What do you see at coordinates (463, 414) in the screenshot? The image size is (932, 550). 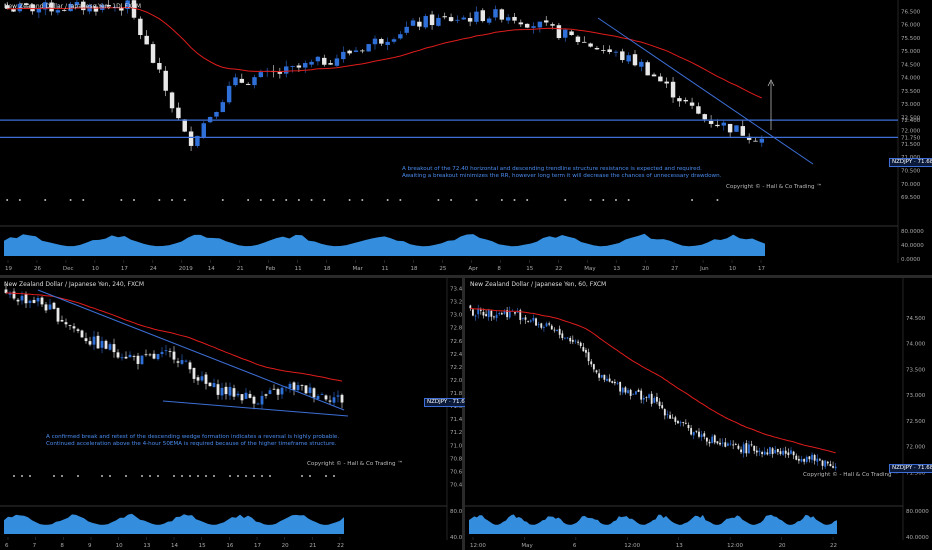 I see `vertical-divider` at bounding box center [463, 414].